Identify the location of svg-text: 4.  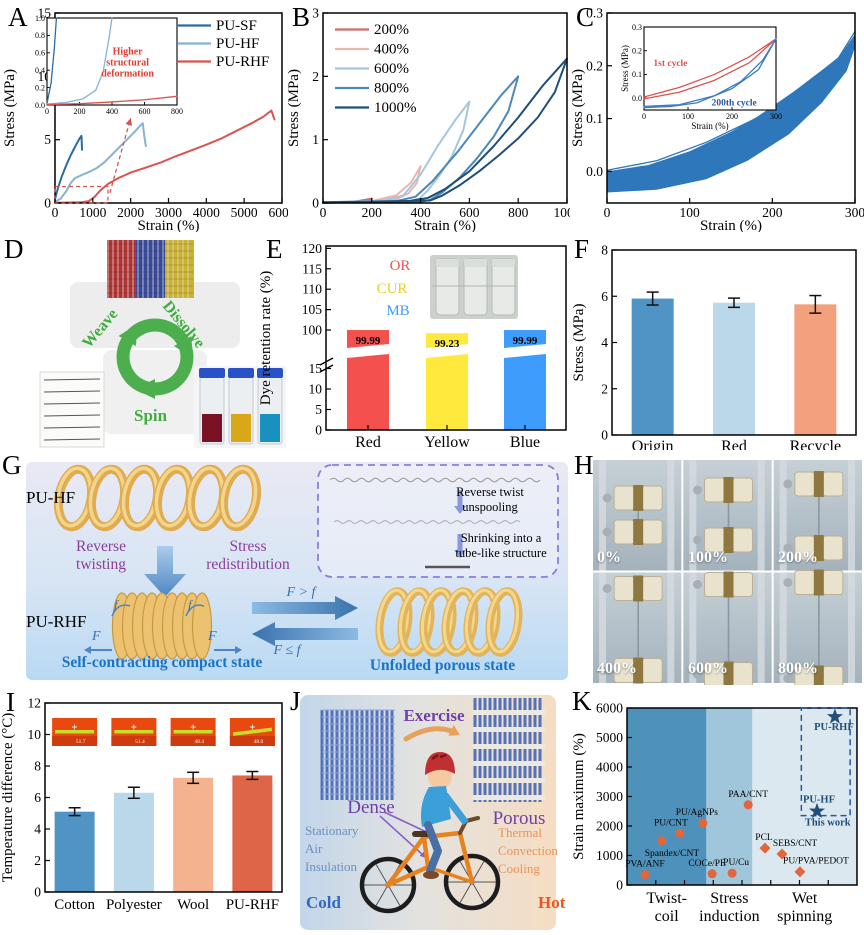
(604, 342).